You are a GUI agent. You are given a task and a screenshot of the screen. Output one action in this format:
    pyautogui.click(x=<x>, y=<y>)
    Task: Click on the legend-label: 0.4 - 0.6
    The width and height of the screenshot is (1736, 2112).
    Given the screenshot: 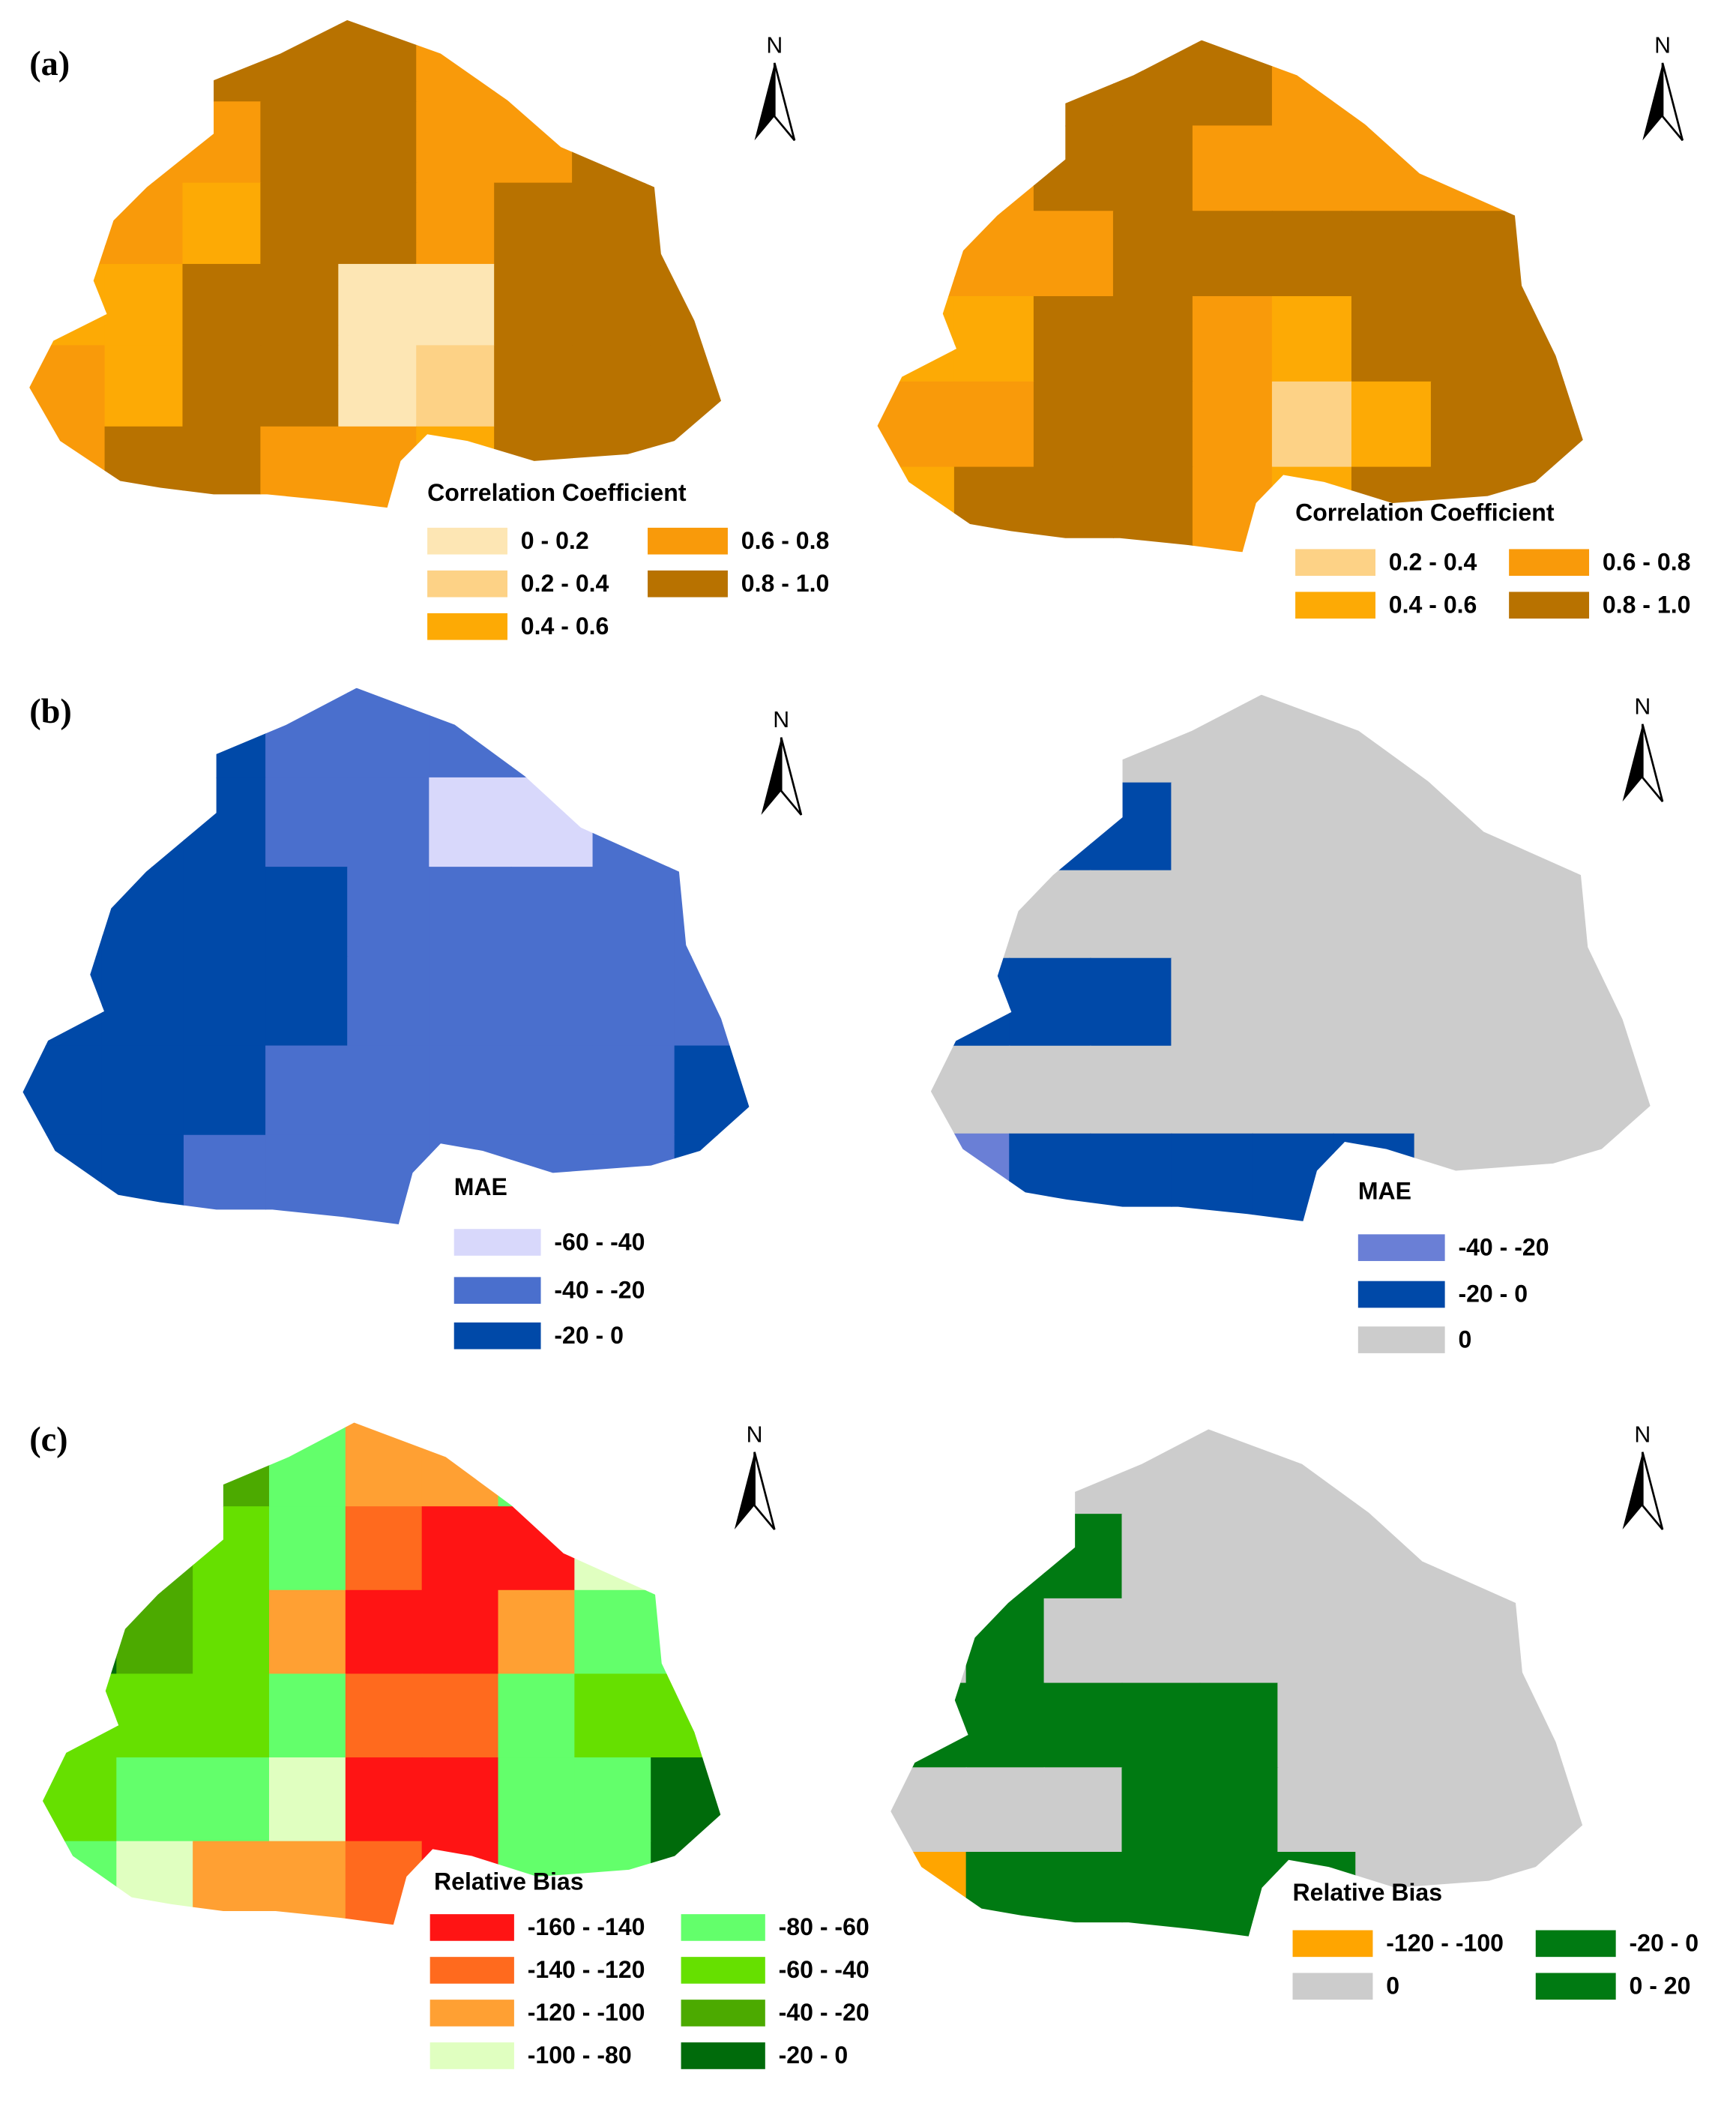 What is the action you would take?
    pyautogui.click(x=1433, y=604)
    